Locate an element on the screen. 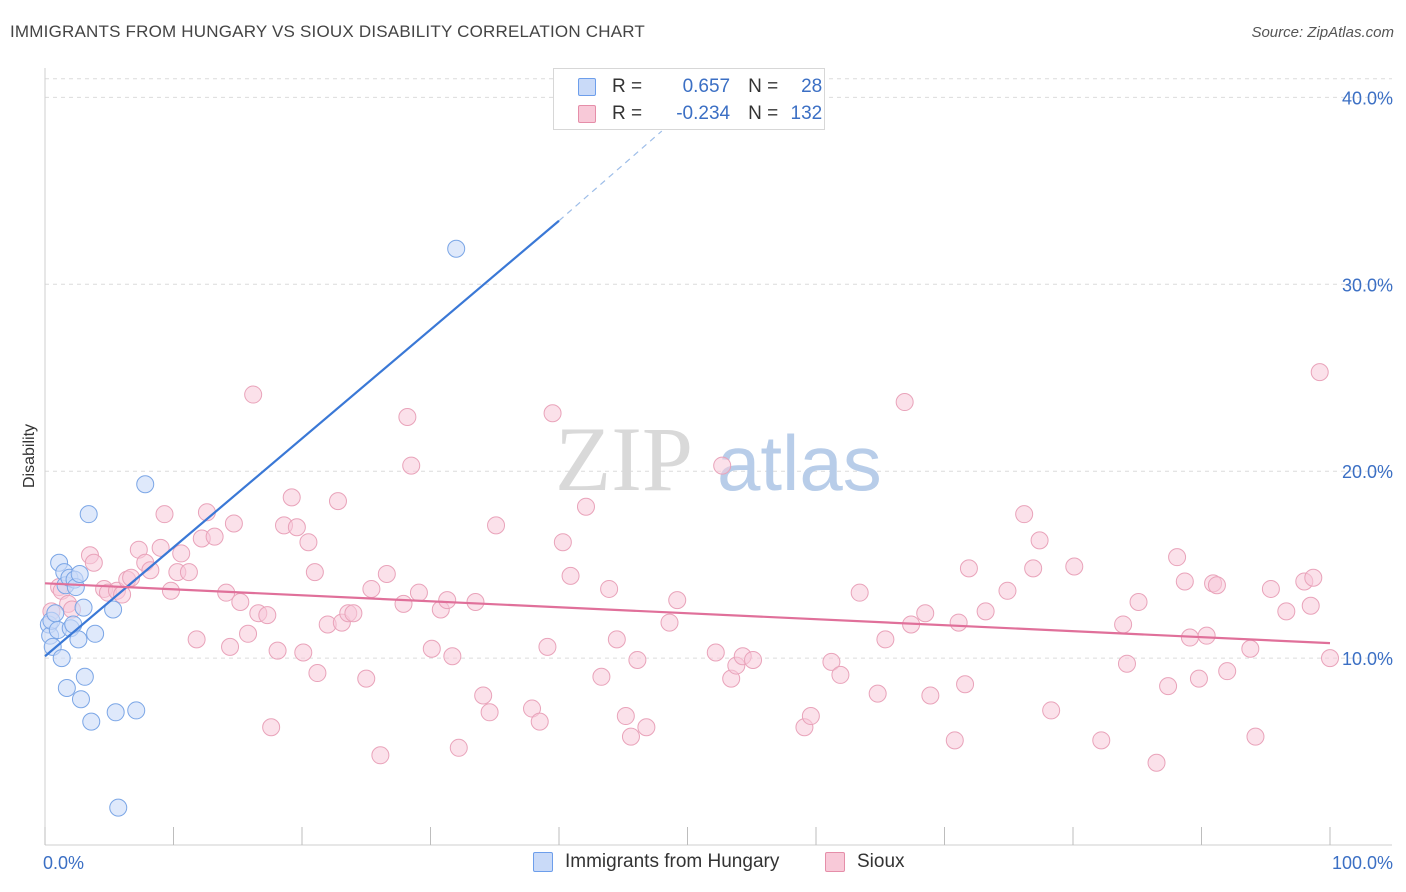 The height and width of the screenshot is (892, 1406). watermark-atlas: atlas is located at coordinates (799, 463).